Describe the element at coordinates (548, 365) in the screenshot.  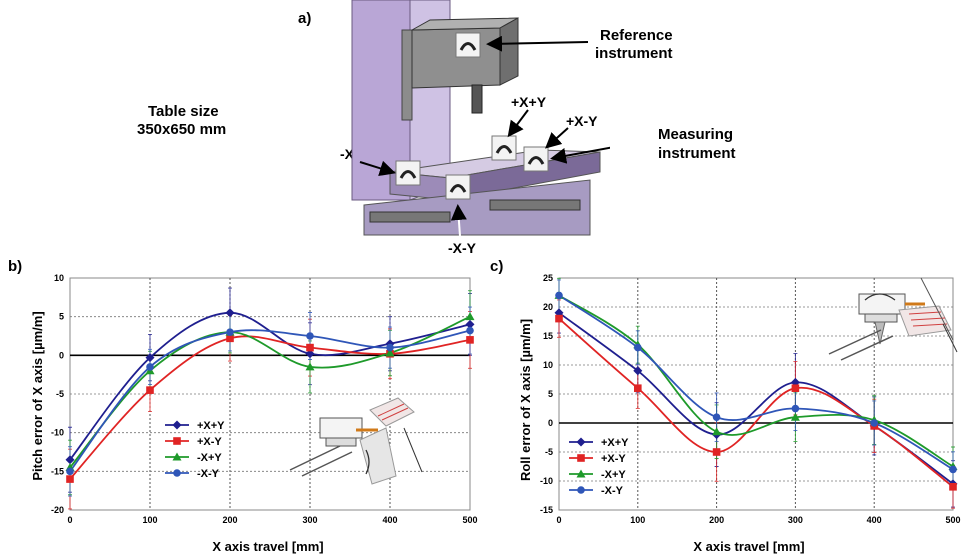
I see `roll-ytick-label: 10` at that location.